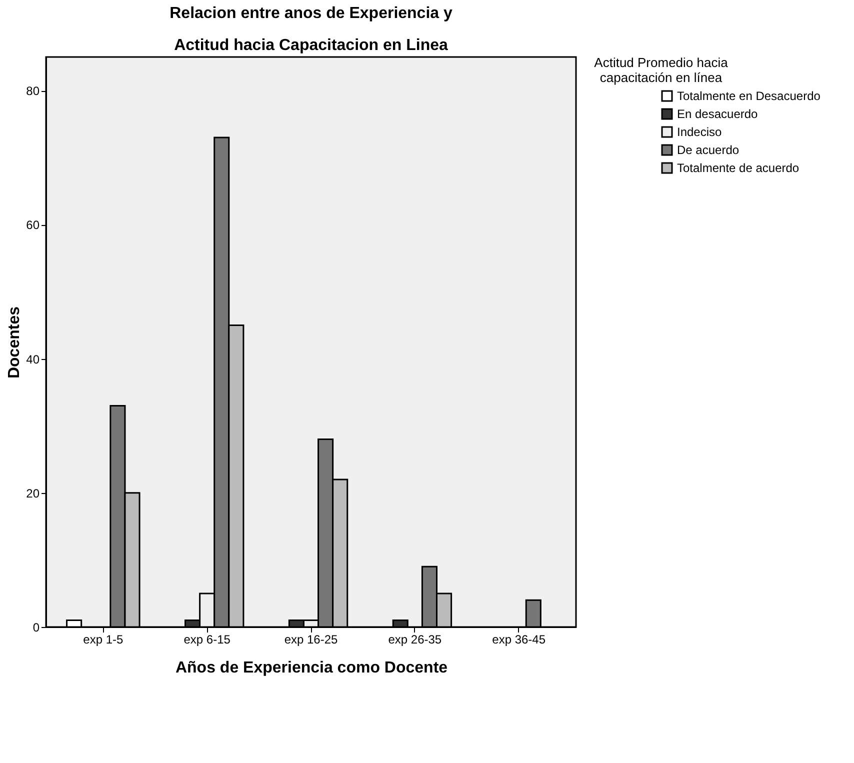  What do you see at coordinates (33, 359) in the screenshot?
I see `y-tick-label: 40` at bounding box center [33, 359].